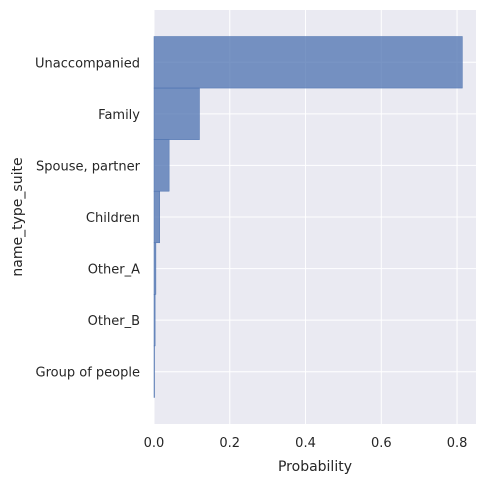 Image resolution: width=484 pixels, height=483 pixels. Describe the element at coordinates (154, 443) in the screenshot. I see `x-tick-label: 0.0` at that location.